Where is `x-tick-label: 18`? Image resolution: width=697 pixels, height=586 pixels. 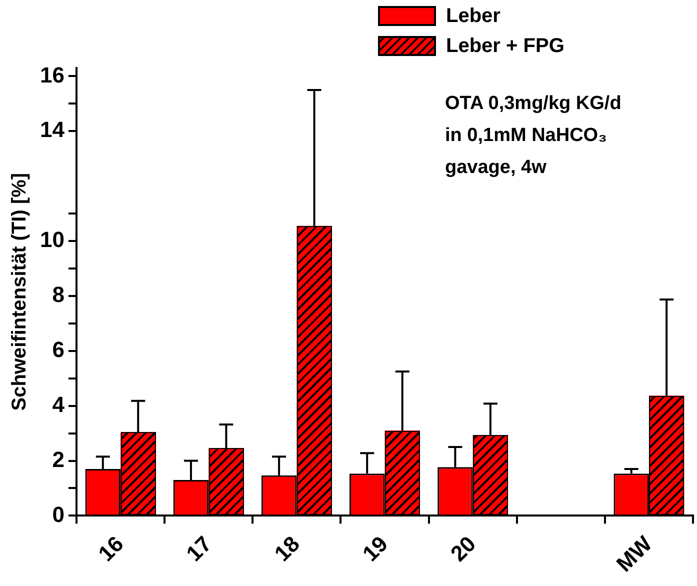 x-tick-label: 18 is located at coordinates (286, 548).